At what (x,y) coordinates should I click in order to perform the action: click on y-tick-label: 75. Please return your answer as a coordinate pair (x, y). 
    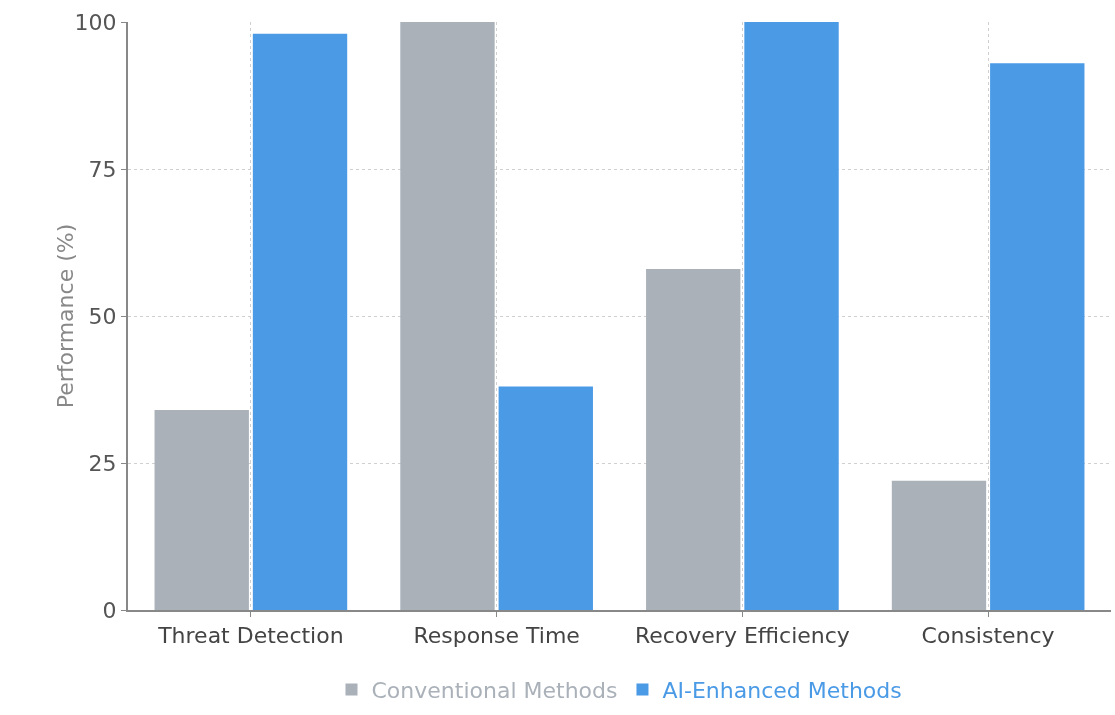
    Looking at the image, I should click on (102, 169).